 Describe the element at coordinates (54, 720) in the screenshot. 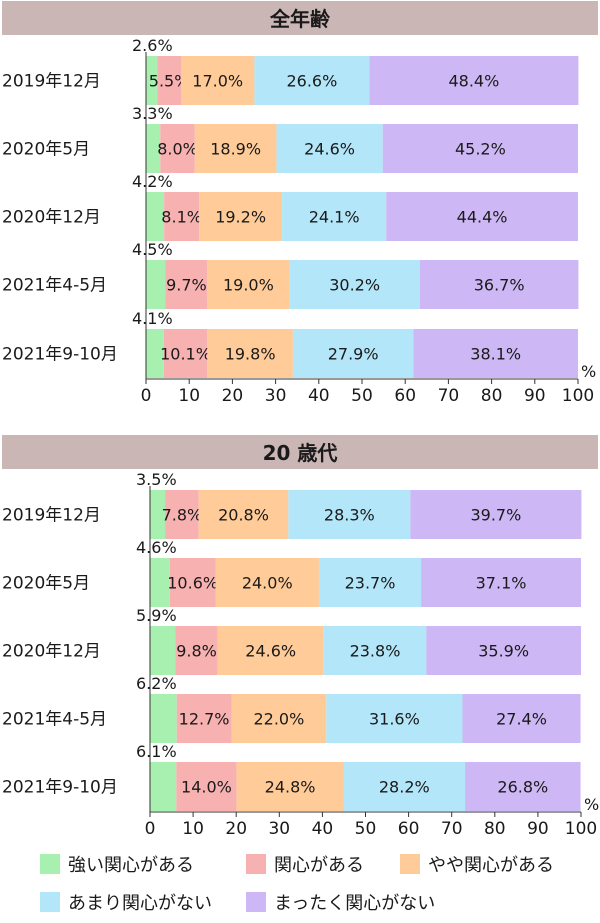

I see `category-label: 2021年4-5月` at that location.